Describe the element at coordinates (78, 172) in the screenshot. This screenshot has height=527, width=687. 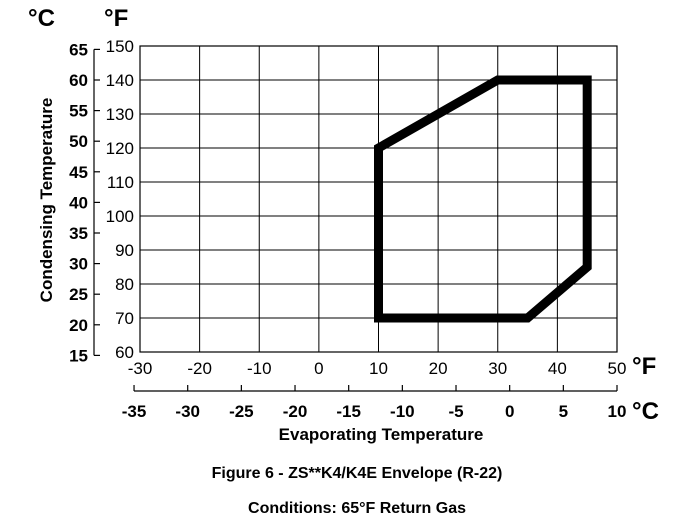
I see `y-tick-c-label: 45` at that location.